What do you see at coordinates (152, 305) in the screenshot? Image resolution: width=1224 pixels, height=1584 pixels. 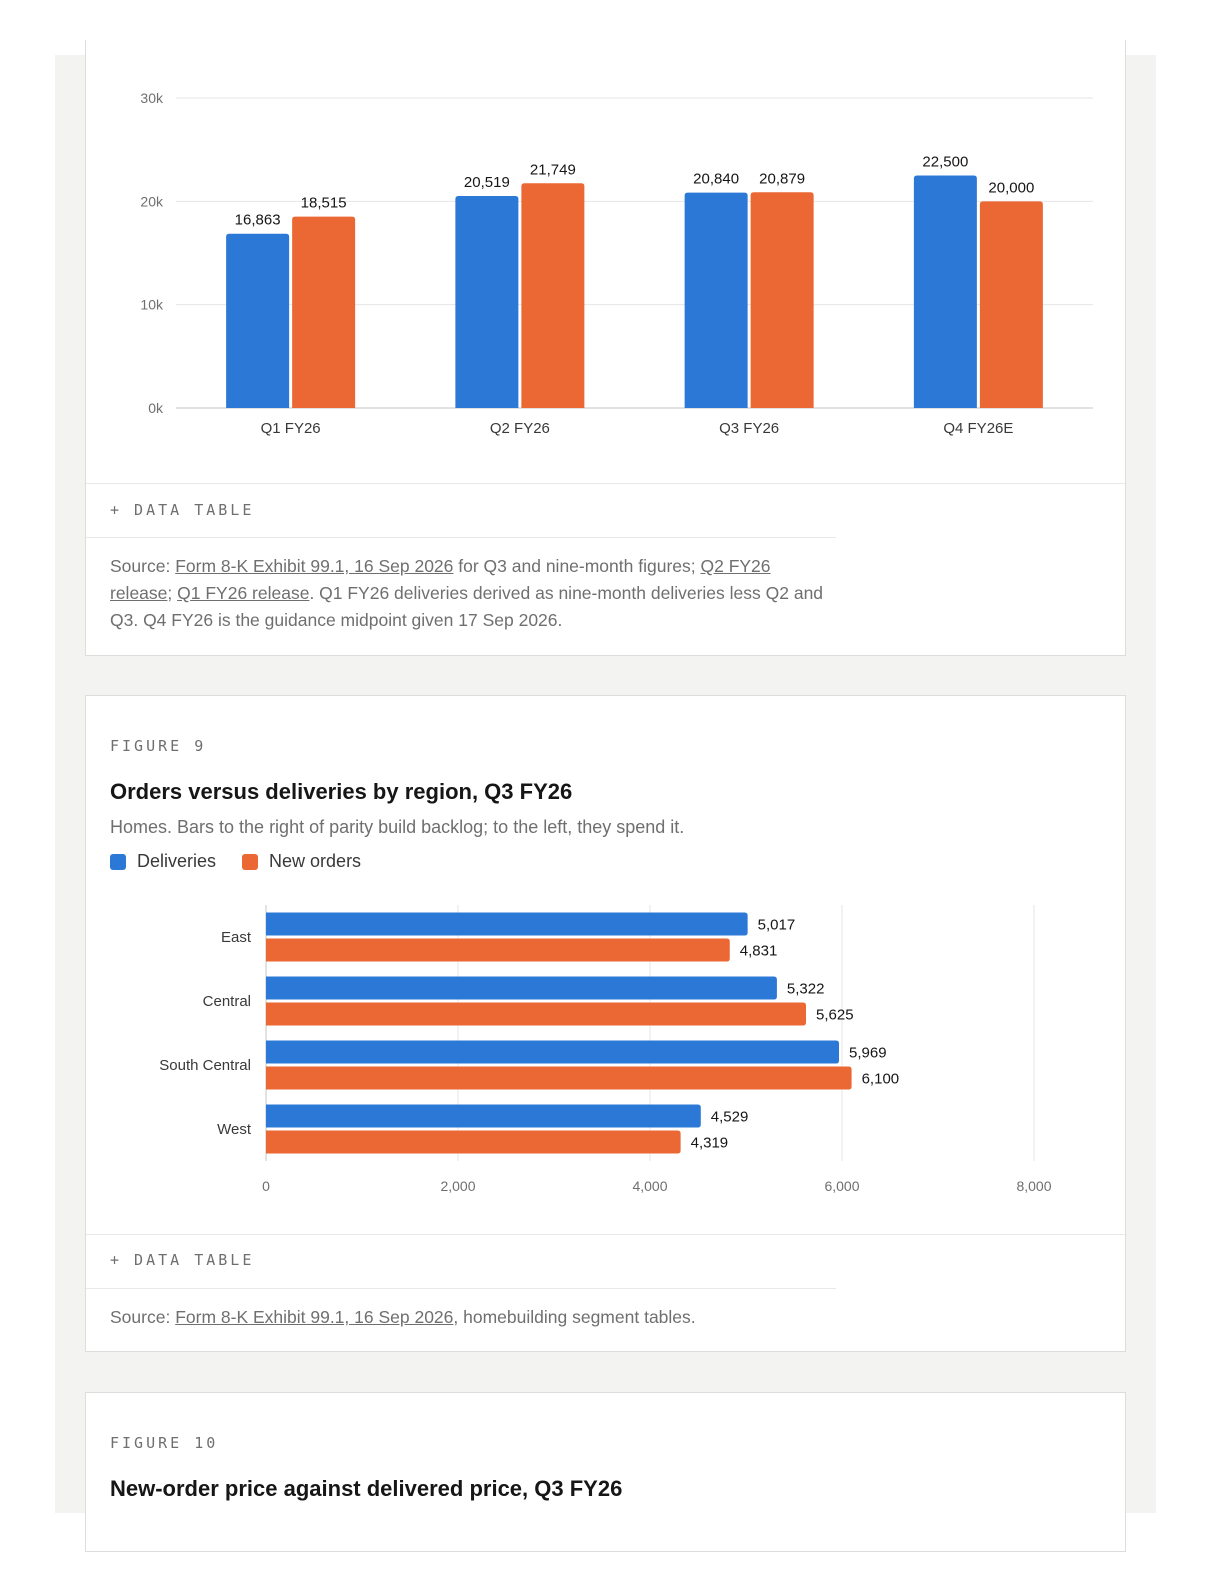 I see `y-tick-label: 10k` at bounding box center [152, 305].